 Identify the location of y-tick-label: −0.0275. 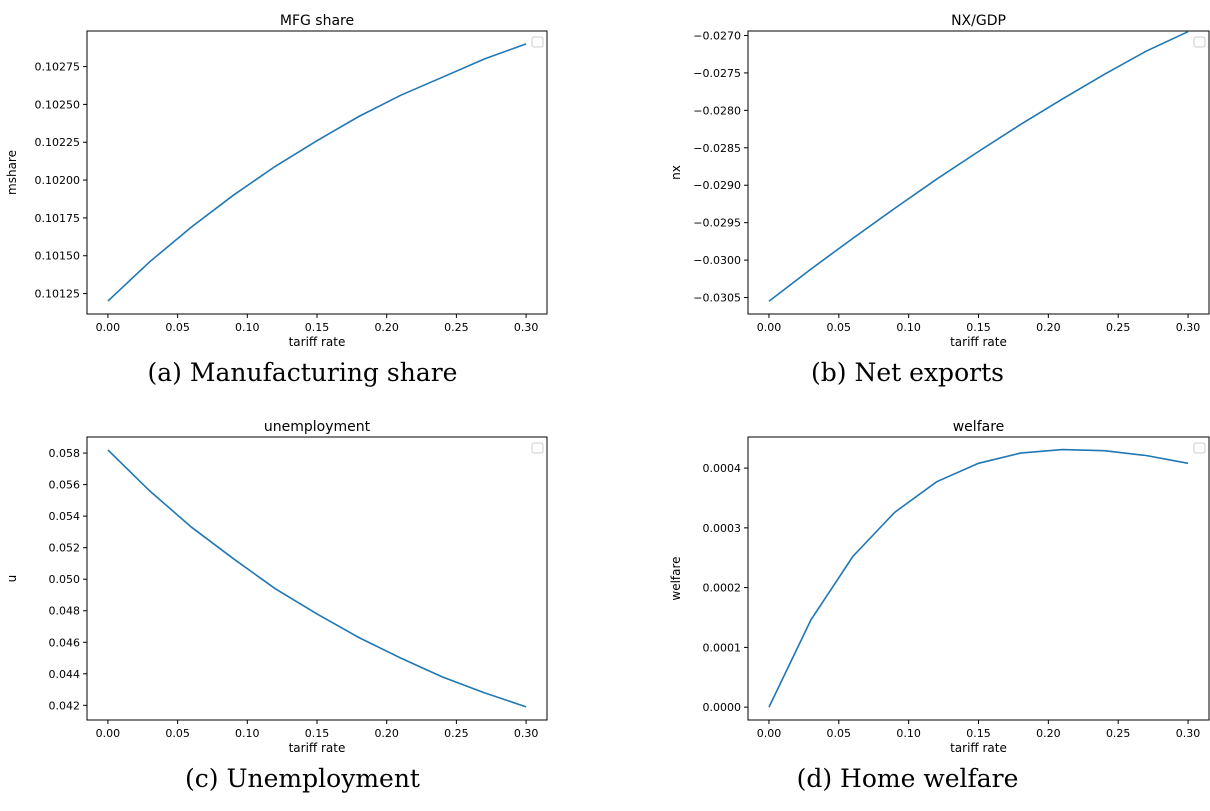
(717, 73).